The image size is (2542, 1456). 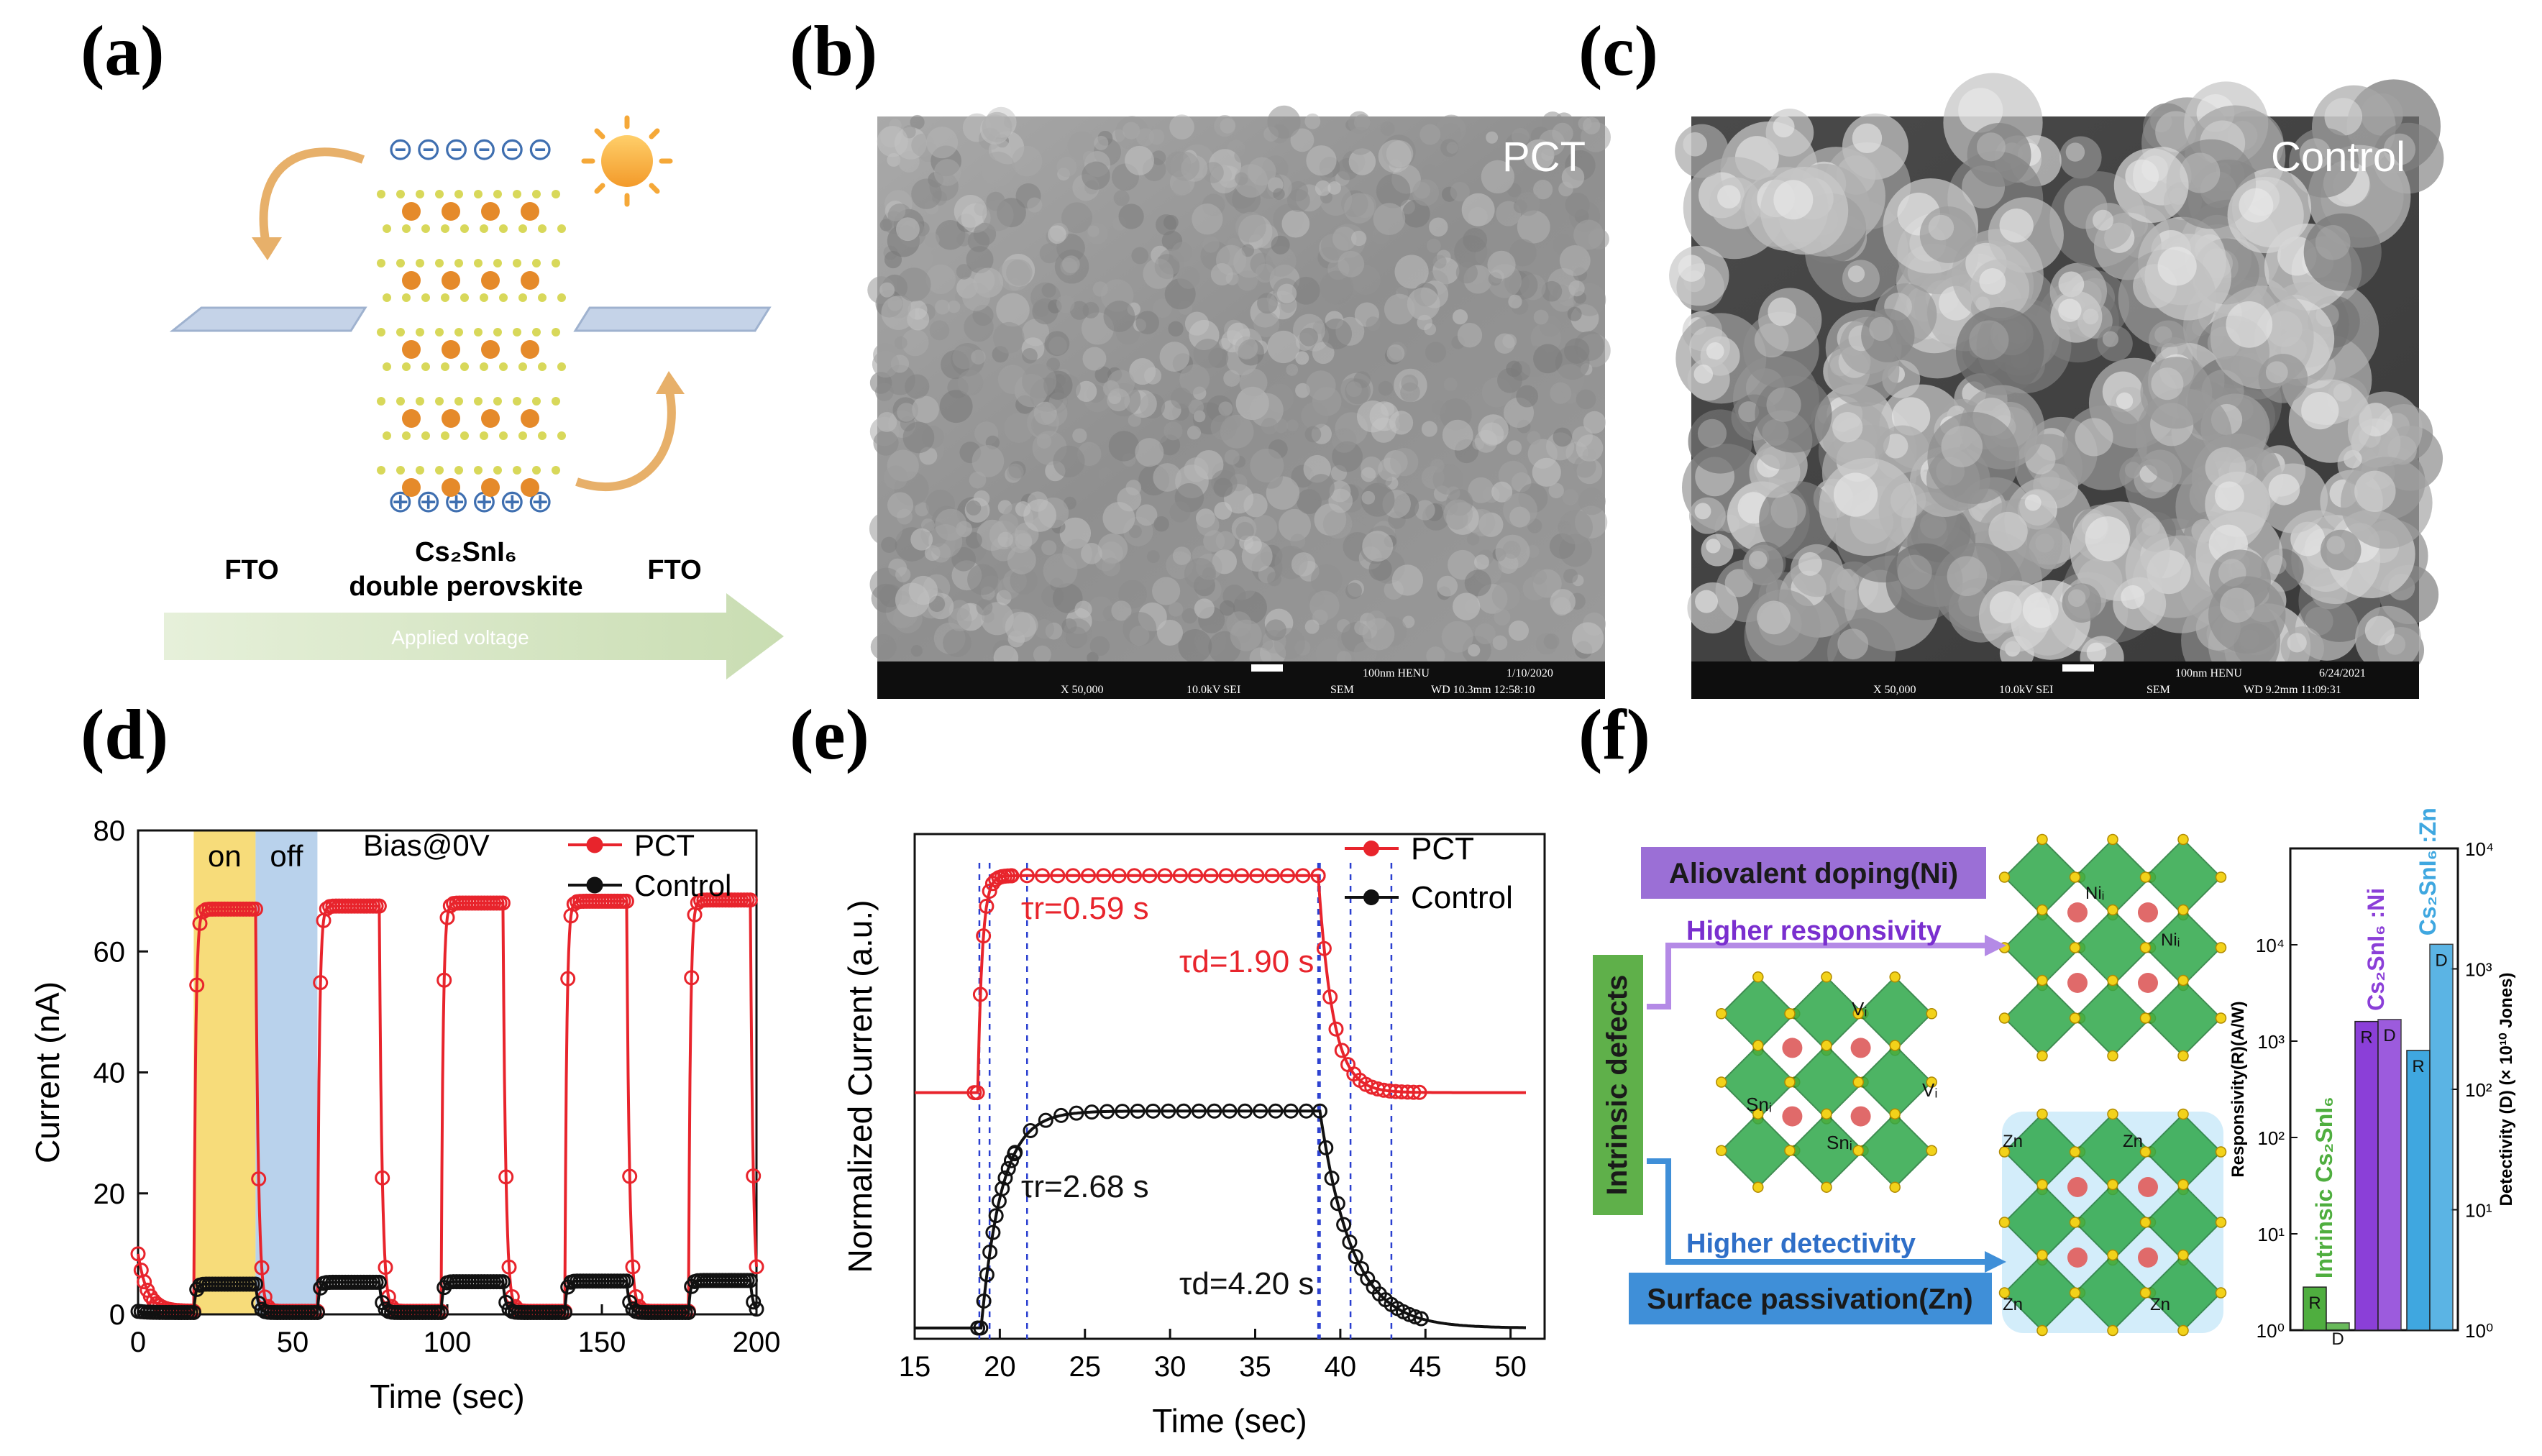 What do you see at coordinates (2376, 950) in the screenshot?
I see `group-label: Cs₂SnI₆ :Ni` at bounding box center [2376, 950].